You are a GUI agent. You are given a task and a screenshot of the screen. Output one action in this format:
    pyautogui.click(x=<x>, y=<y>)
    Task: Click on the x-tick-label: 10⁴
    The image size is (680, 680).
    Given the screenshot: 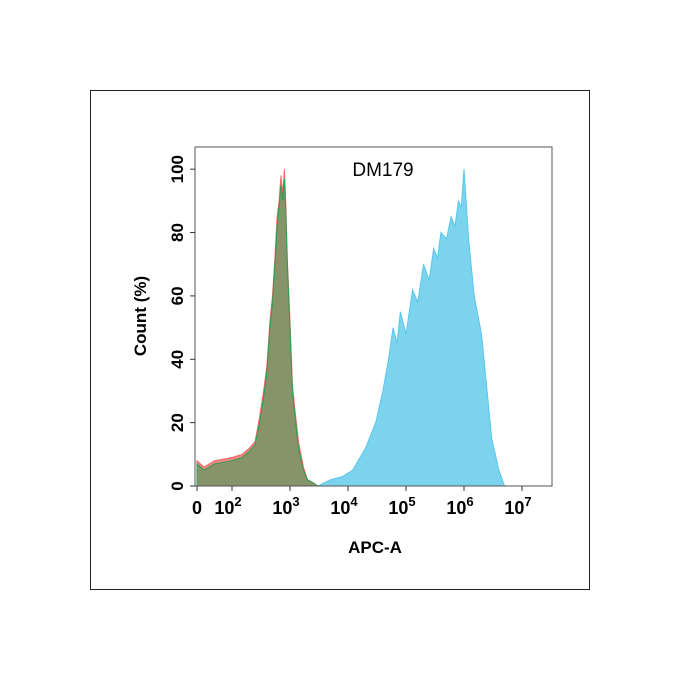 What is the action you would take?
    pyautogui.click(x=344, y=506)
    